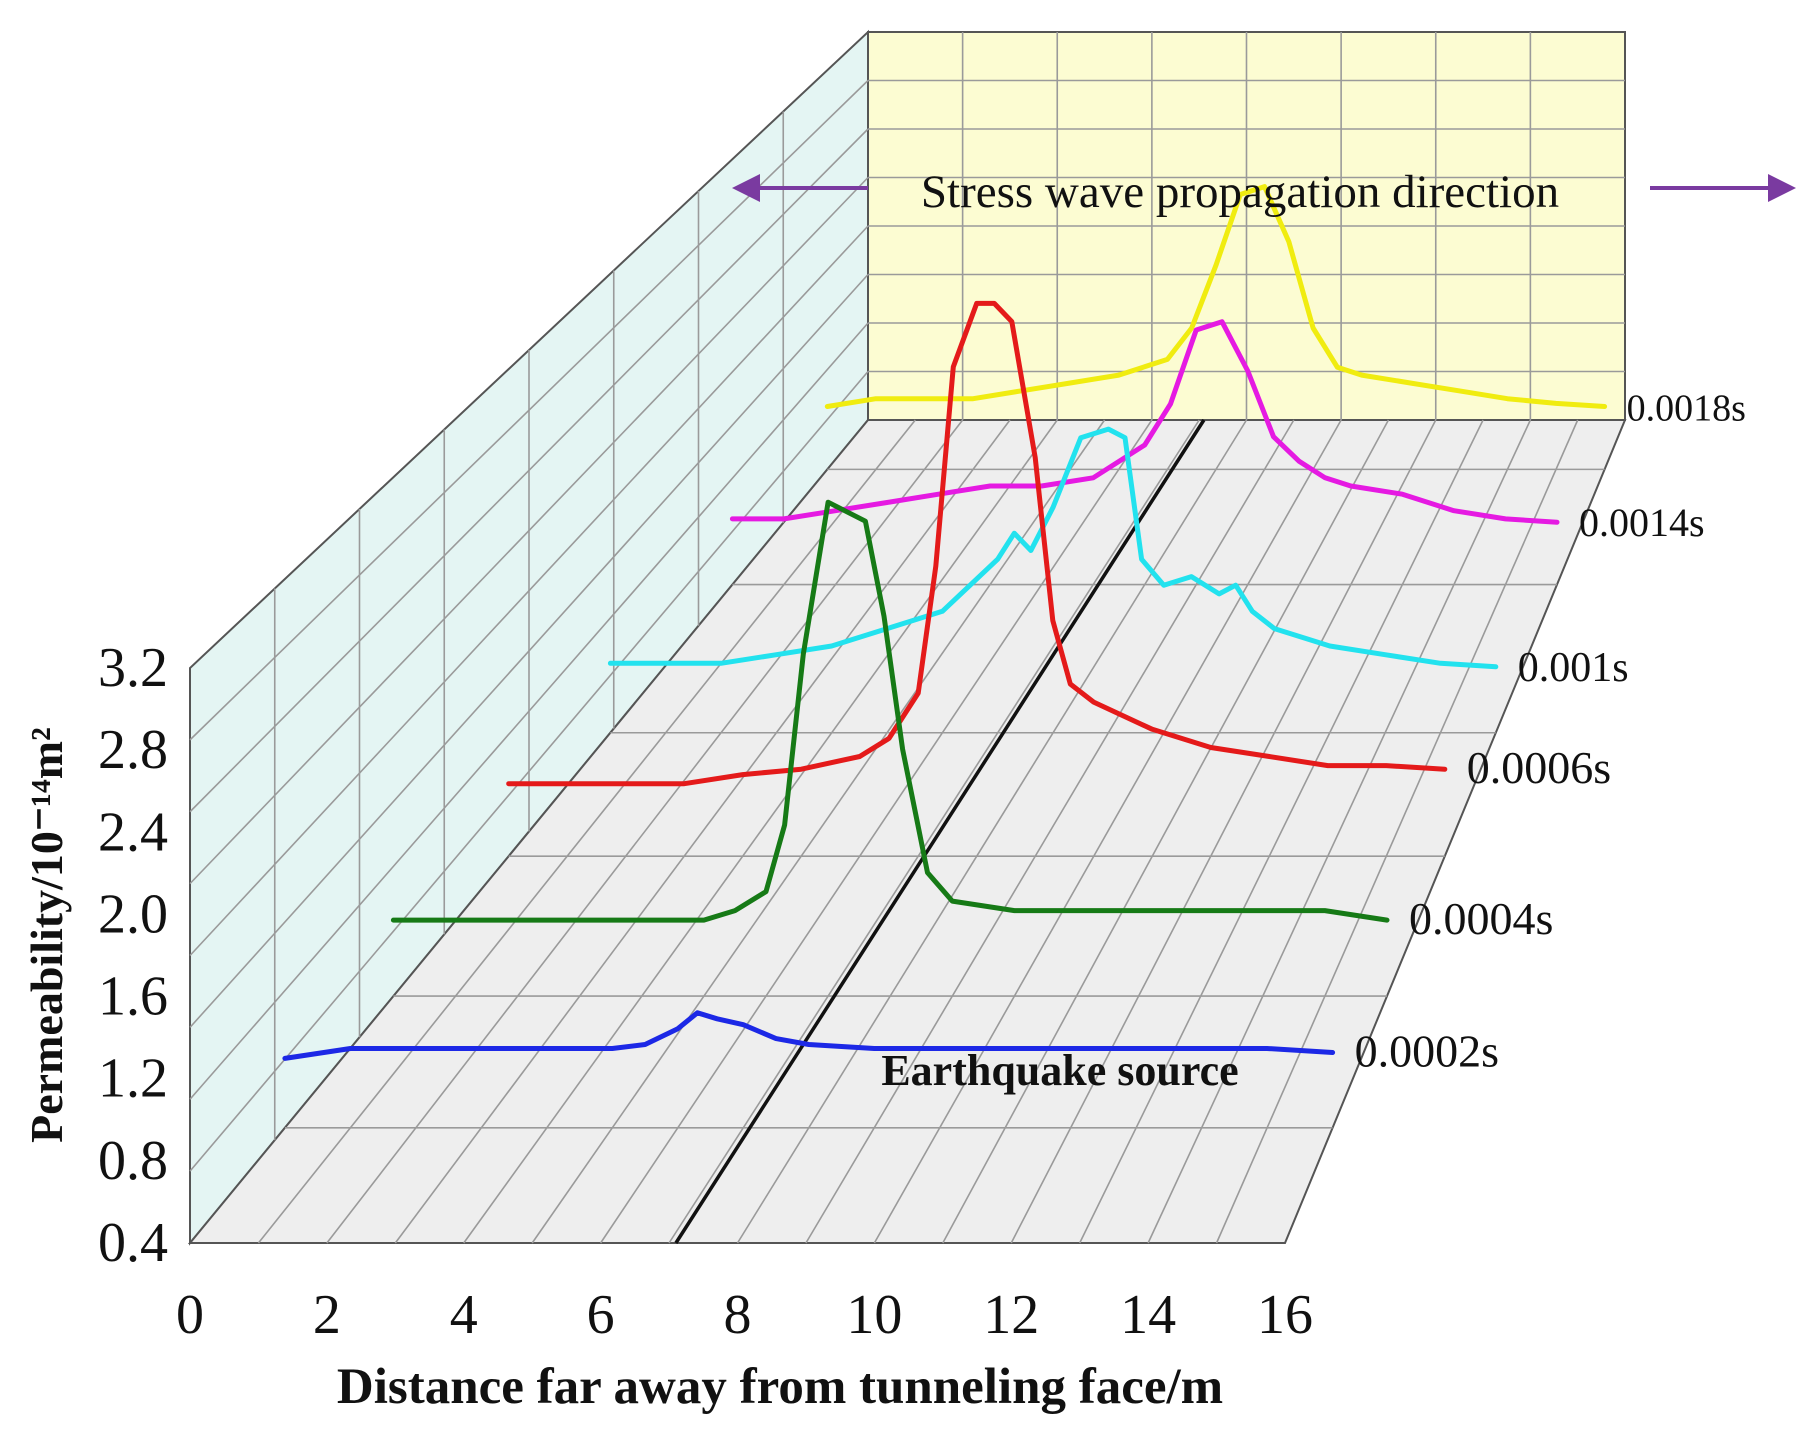  I want to click on y-tick-label: 2.8, so click(133, 750).